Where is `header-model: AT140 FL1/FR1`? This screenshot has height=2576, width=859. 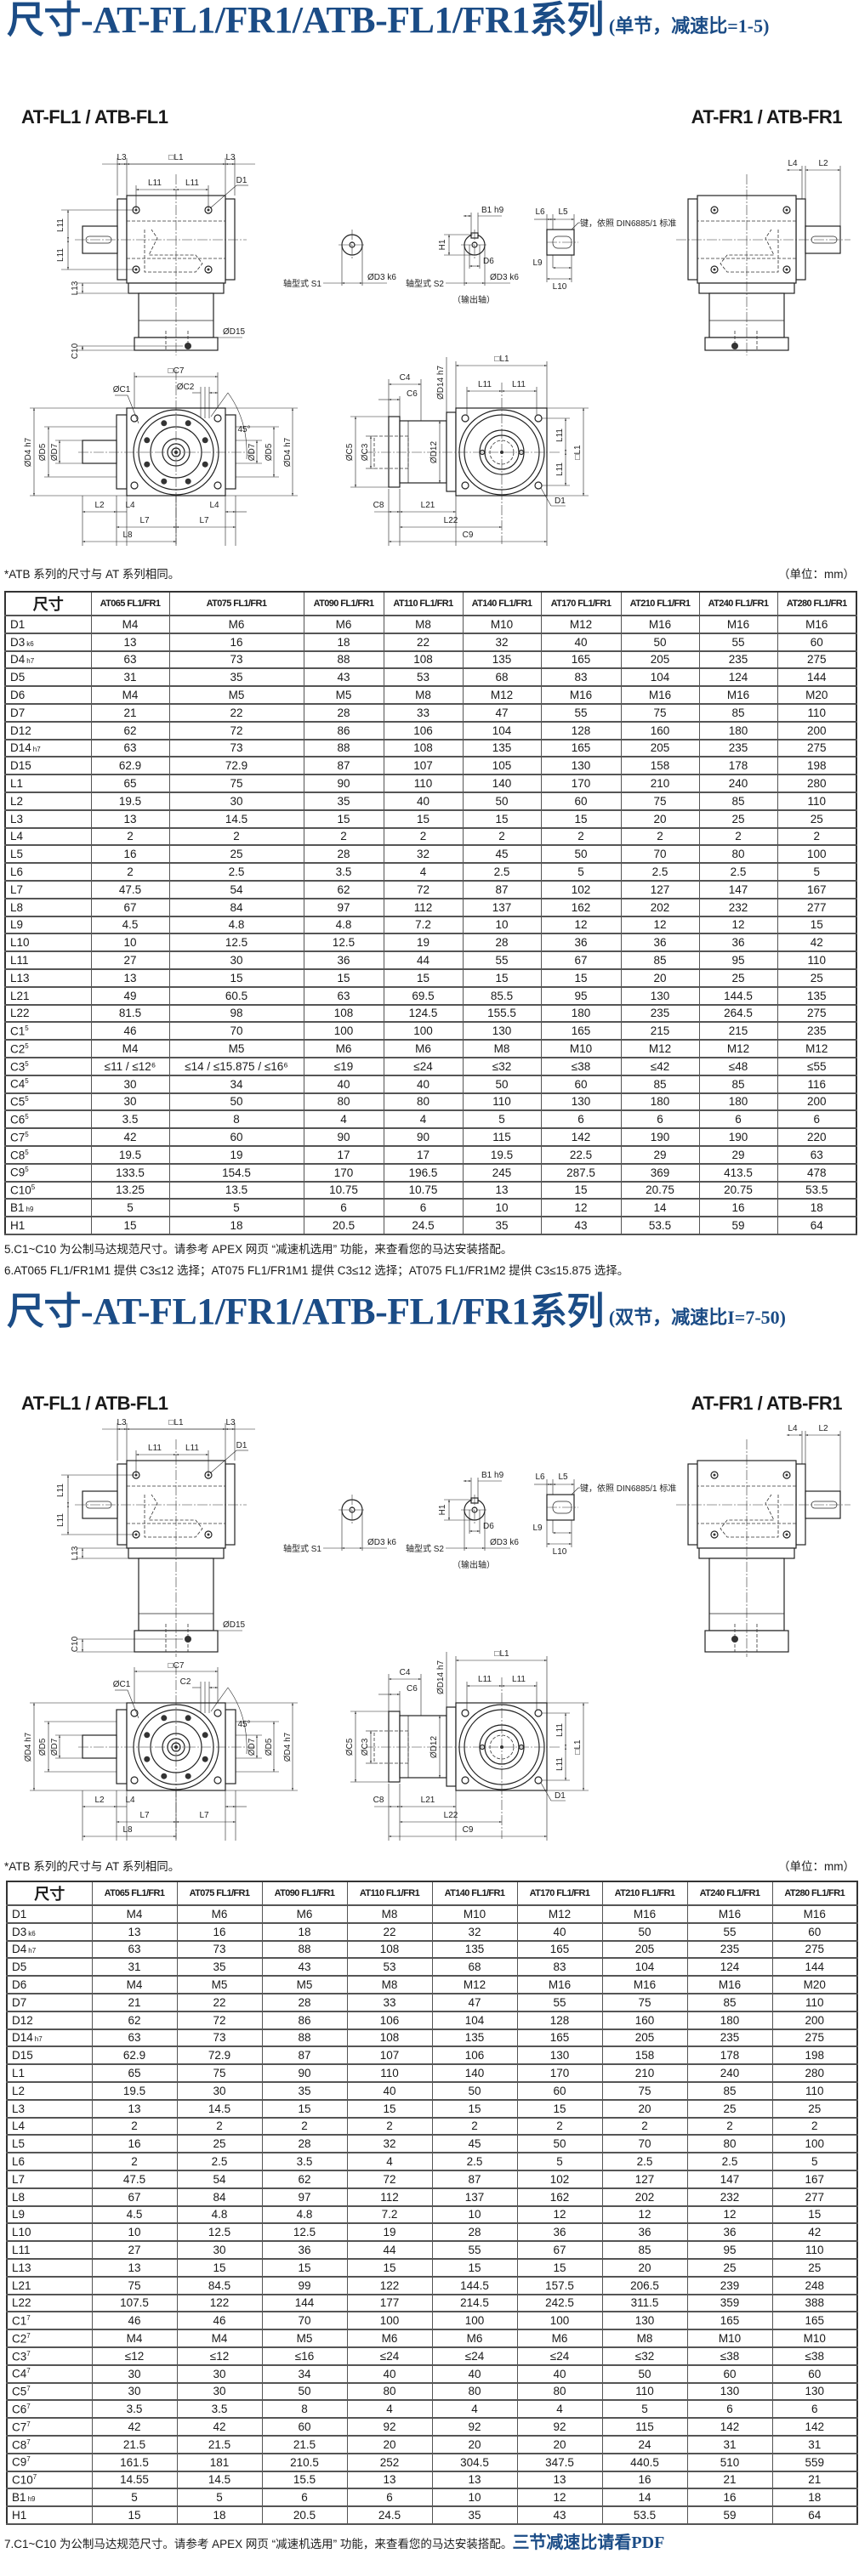
header-model: AT140 FL1/FR1 is located at coordinates (502, 604).